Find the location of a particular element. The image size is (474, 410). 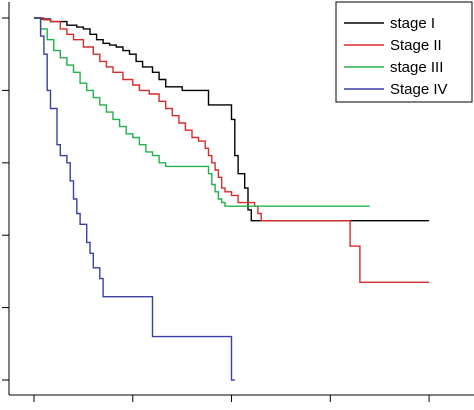

legend: stage I Stage II stage III Stage IV is located at coordinates (404, 52).